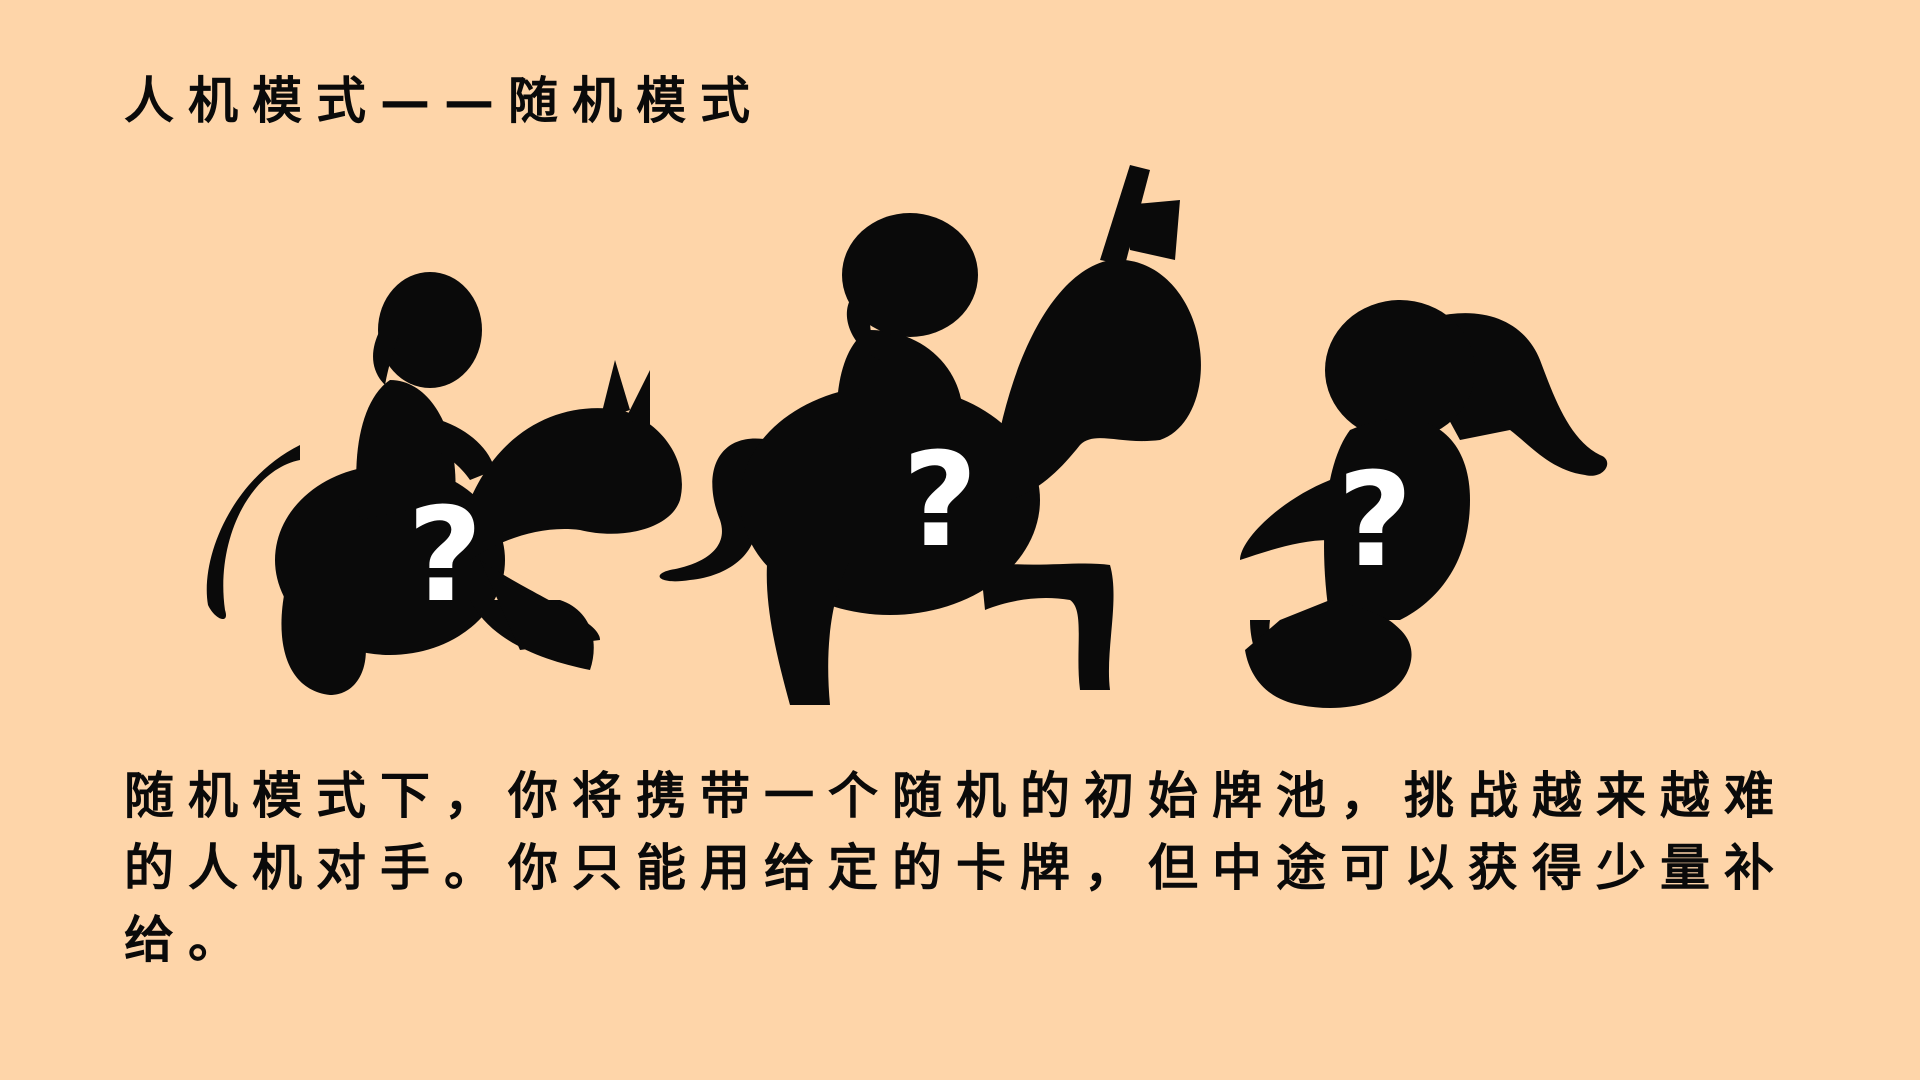 This screenshot has width=1920, height=1080. Describe the element at coordinates (188, 940) in the screenshot. I see `description-line-3: 给。` at that location.